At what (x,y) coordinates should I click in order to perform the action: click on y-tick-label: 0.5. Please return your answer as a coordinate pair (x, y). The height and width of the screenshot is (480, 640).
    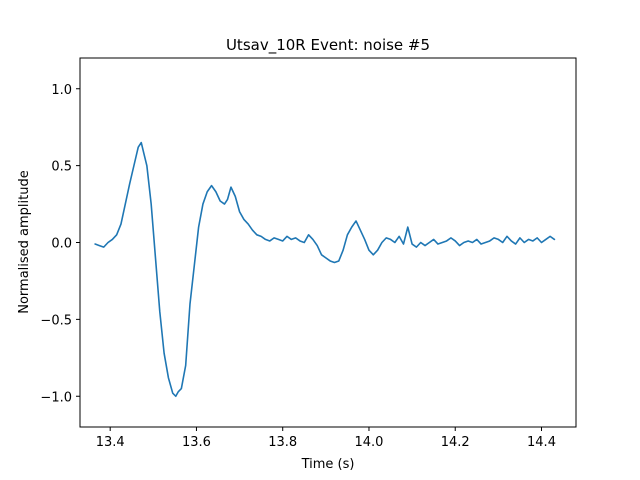
    Looking at the image, I should click on (61, 167).